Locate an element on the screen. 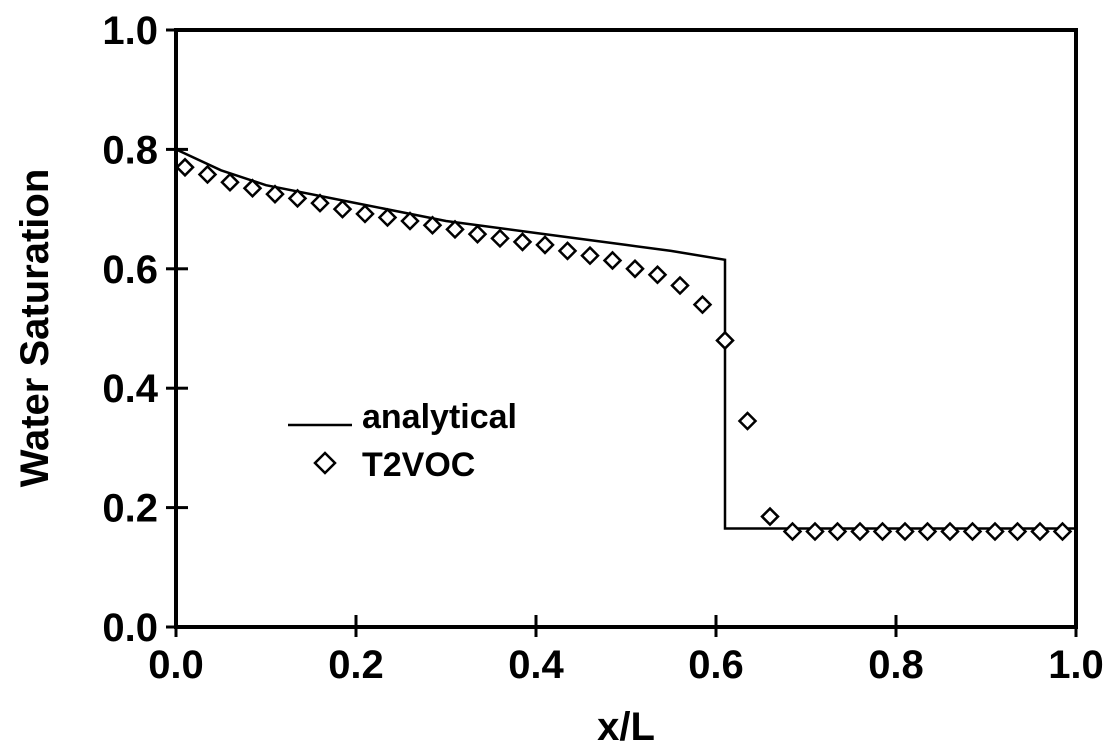 This screenshot has height=756, width=1113. y-tick-label: 1.0 is located at coordinates (130, 31).